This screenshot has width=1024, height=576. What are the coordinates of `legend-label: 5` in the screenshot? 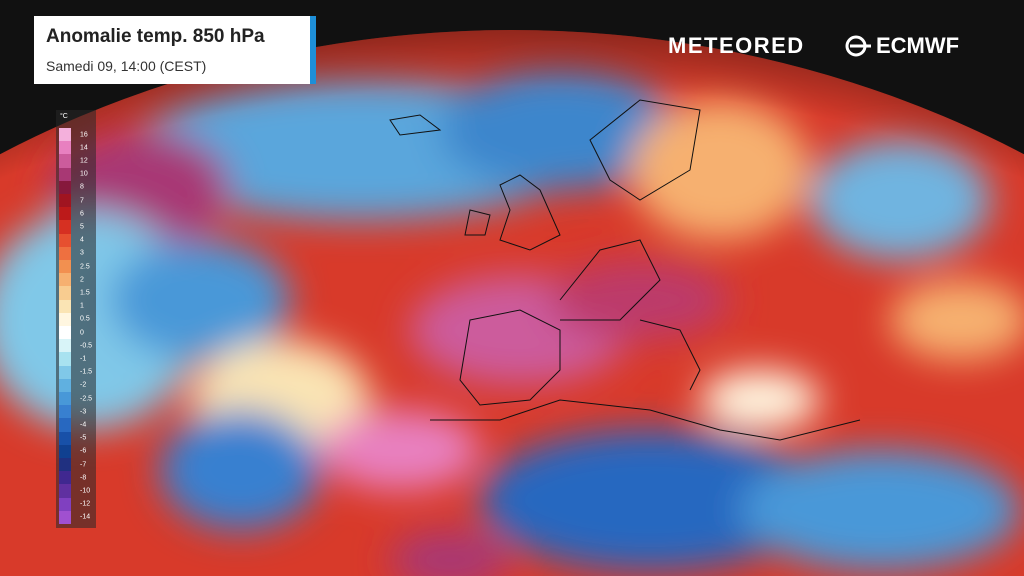 It's located at (82, 227).